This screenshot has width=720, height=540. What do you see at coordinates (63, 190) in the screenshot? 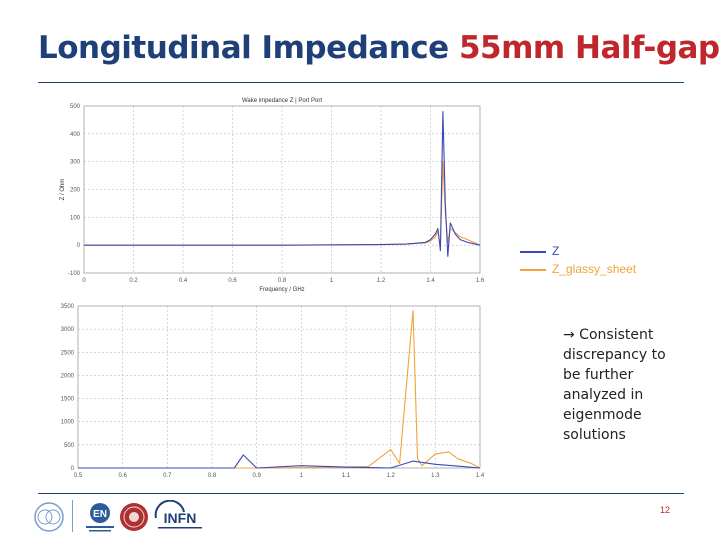
I see `y-axis-label: Z / Ohm` at bounding box center [63, 190].